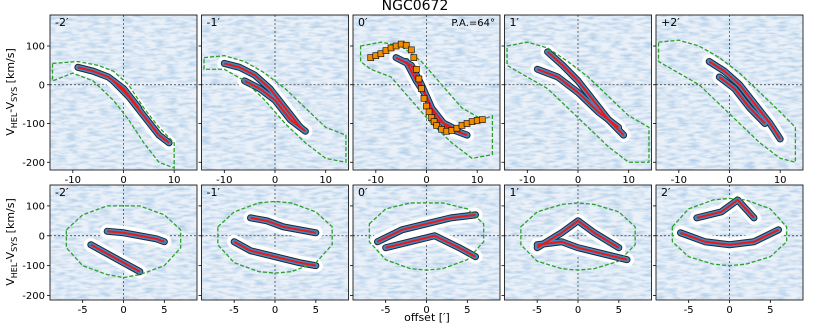 Image resolution: width=830 pixels, height=327 pixels. What do you see at coordinates (62, 22) in the screenshot?
I see `panel-label: -2′` at bounding box center [62, 22].